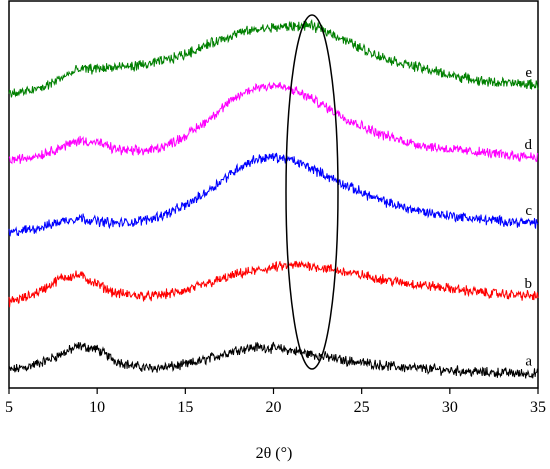 This screenshot has width=550, height=469. Describe the element at coordinates (450, 407) in the screenshot. I see `x-tick-label: 30` at that location.